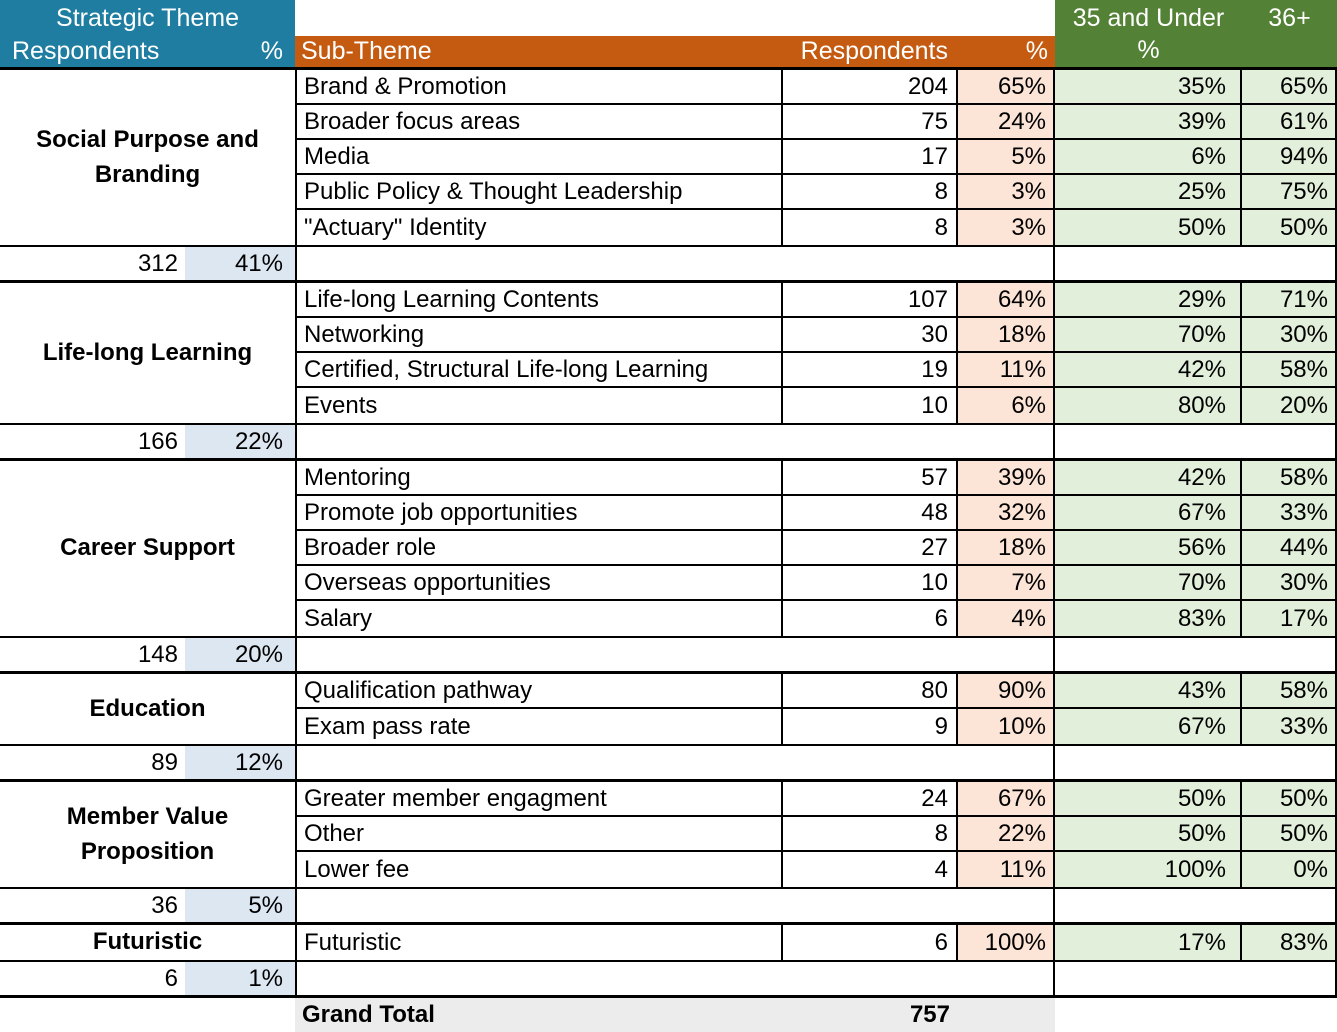  Describe the element at coordinates (870, 799) in the screenshot. I see `respondents-cell: 24` at that location.